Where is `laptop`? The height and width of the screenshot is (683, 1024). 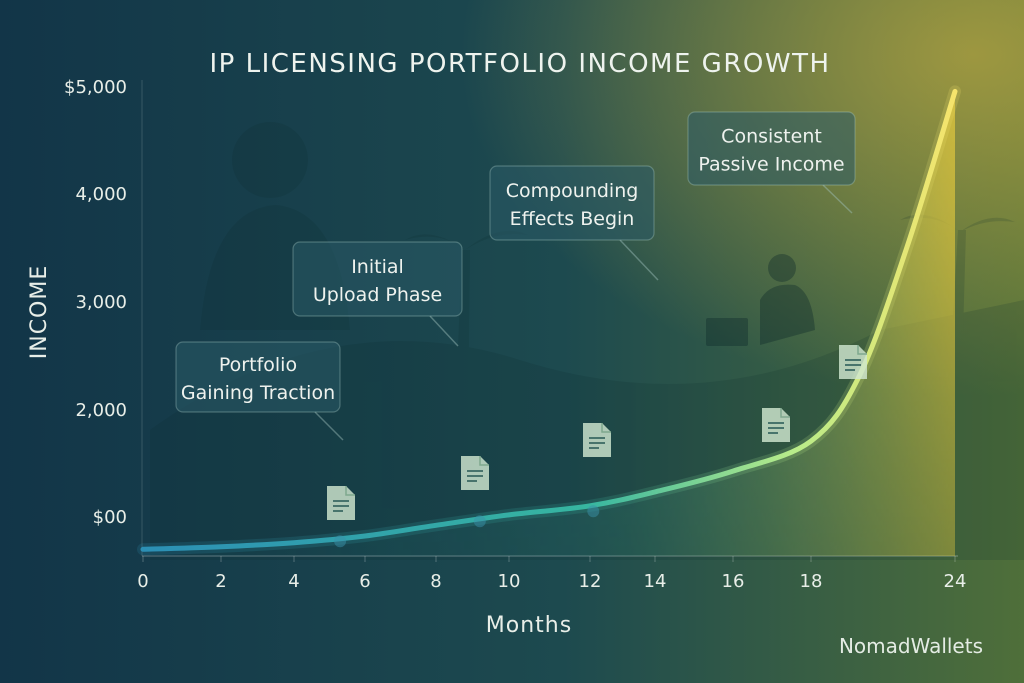 laptop is located at coordinates (727, 332).